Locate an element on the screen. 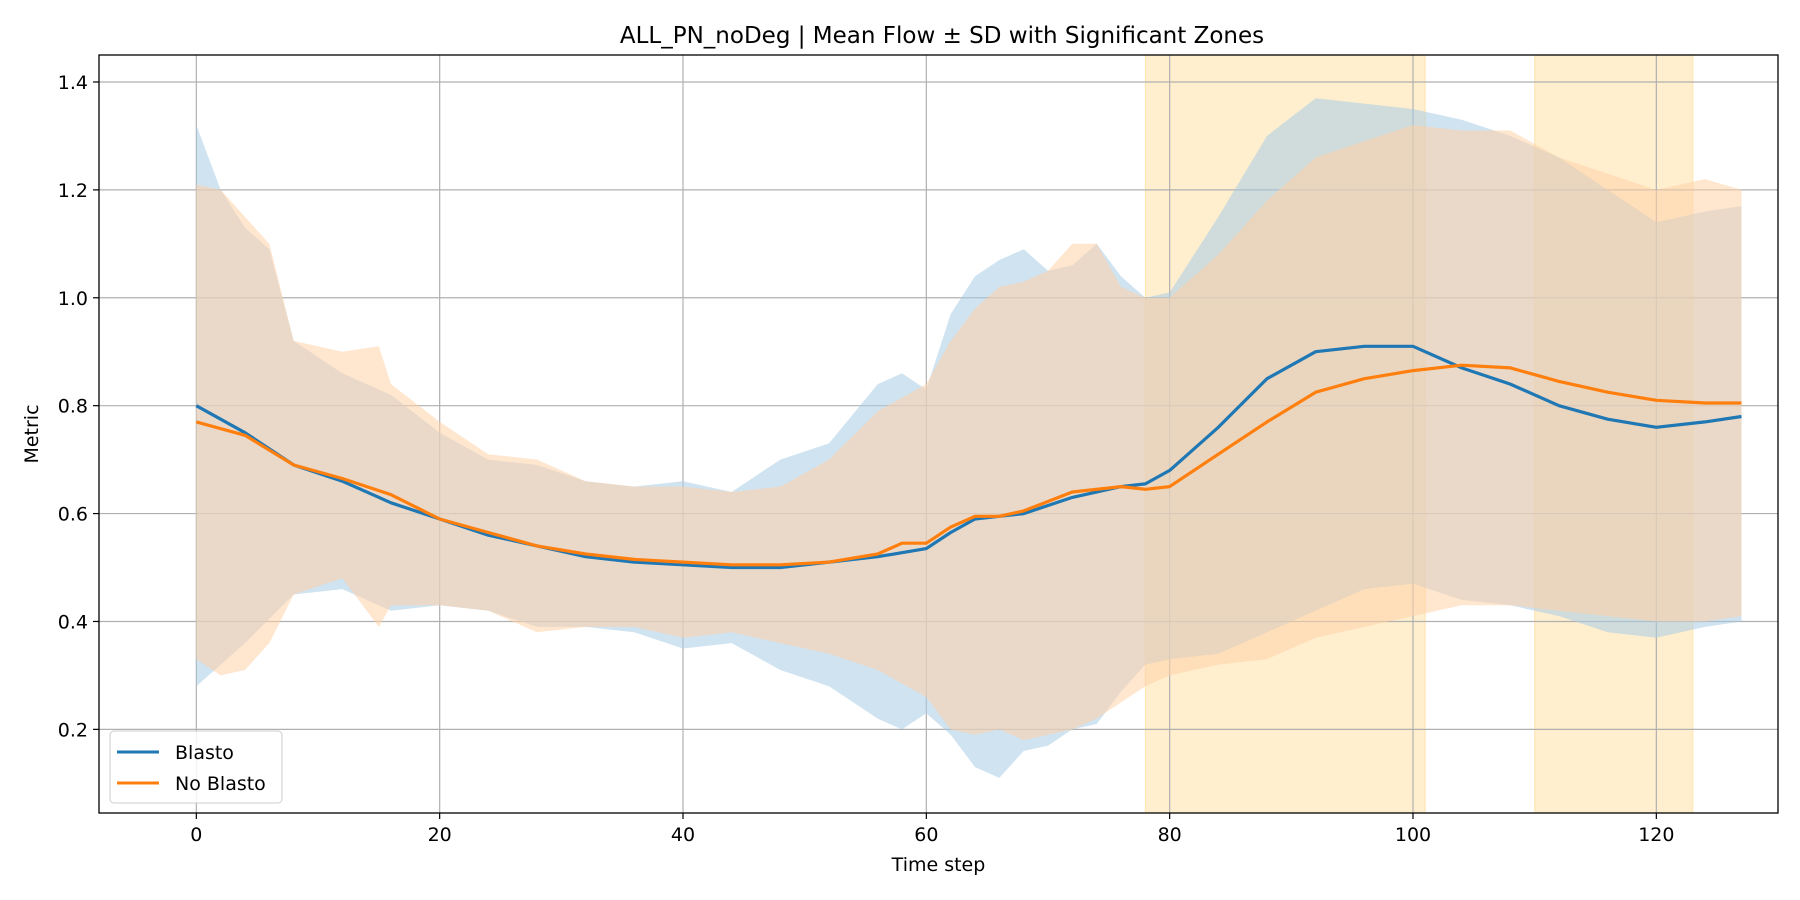  x-tick-label: 0 is located at coordinates (196, 835).